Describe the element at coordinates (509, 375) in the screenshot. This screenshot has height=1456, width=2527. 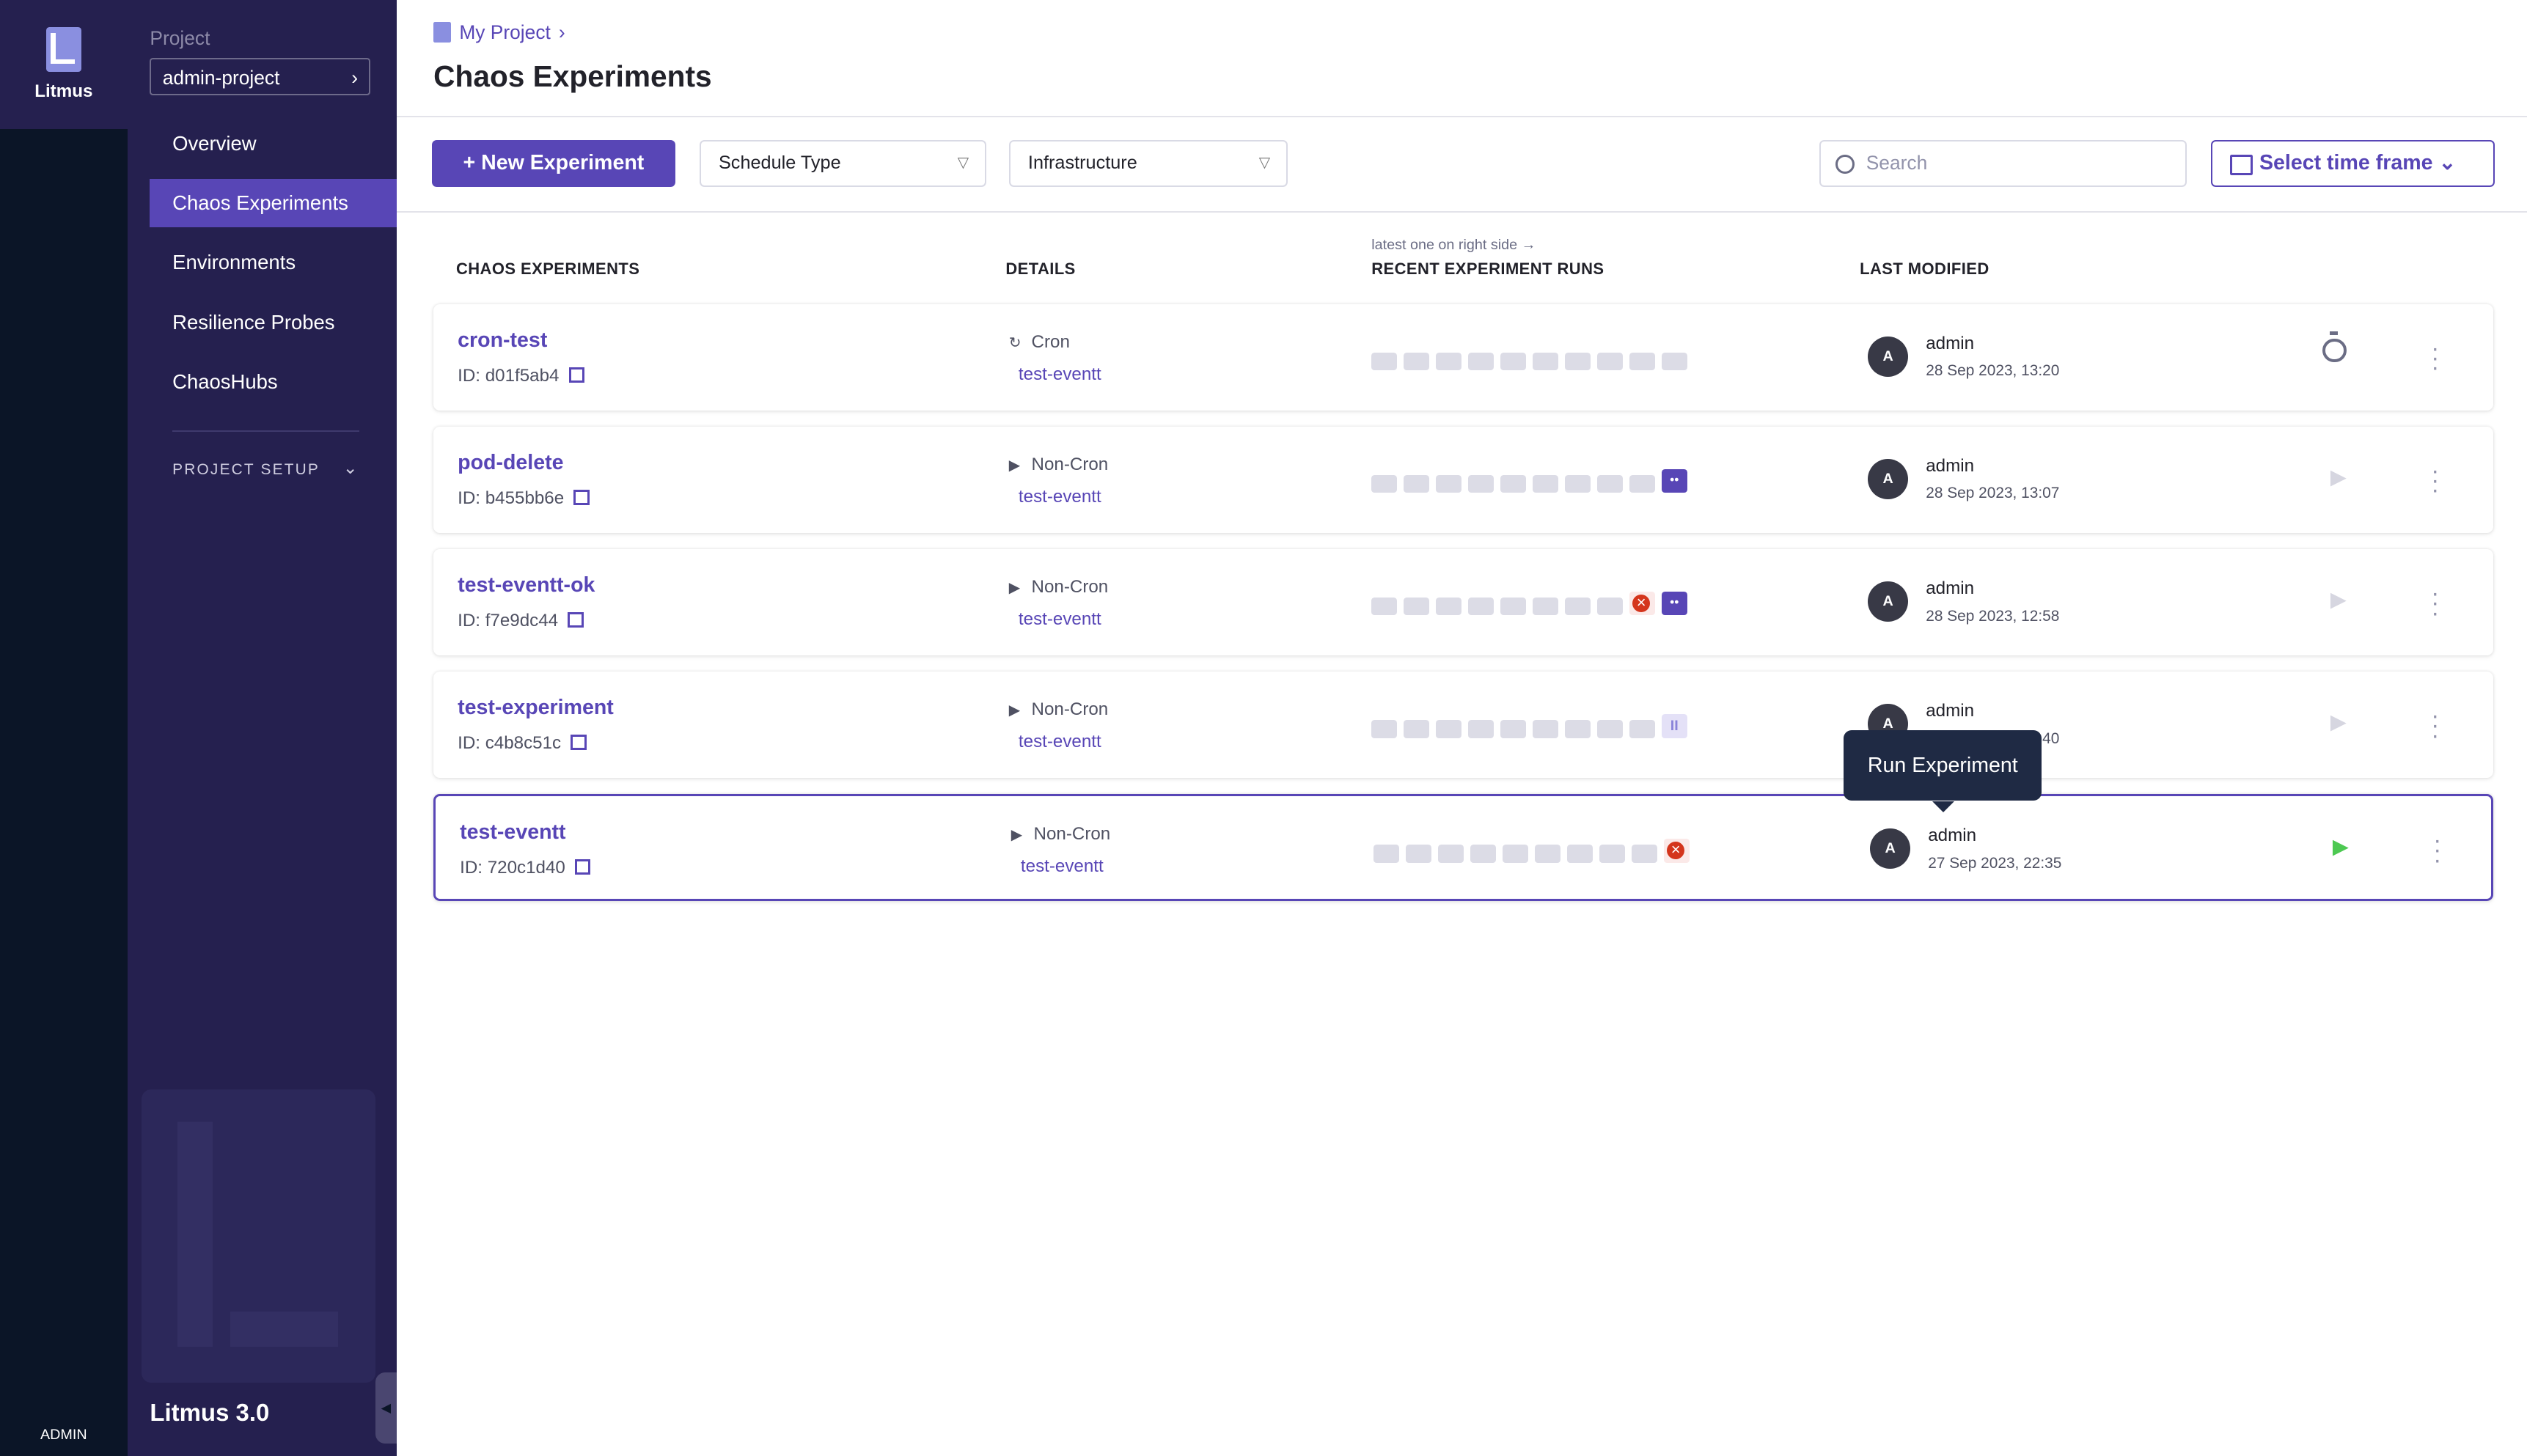
I see `id-text: ID: d01f5ab4` at that location.